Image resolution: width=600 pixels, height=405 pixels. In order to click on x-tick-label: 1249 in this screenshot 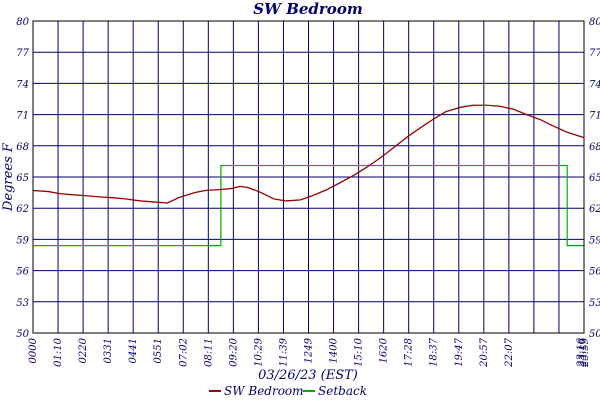, I will do `click(309, 350)`.